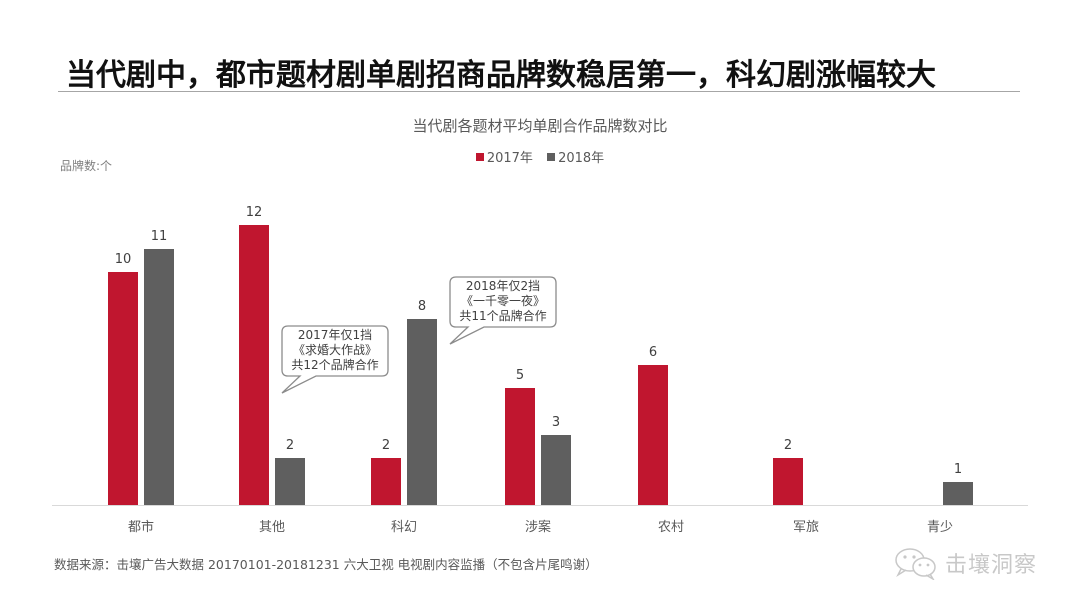  Describe the element at coordinates (540, 126) in the screenshot. I see `chart-title: 当代剧各题材平均单剧合作品牌数对比` at that location.